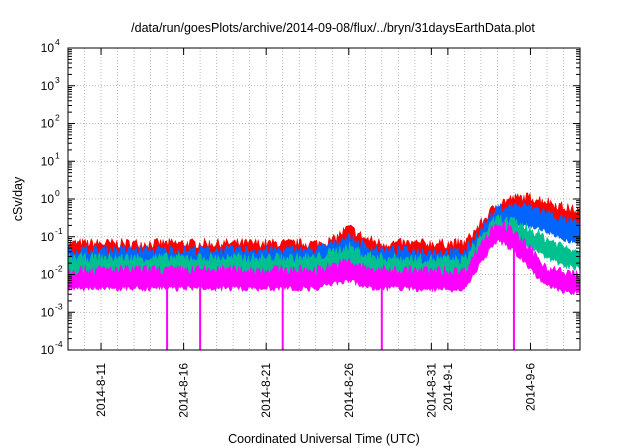  Describe the element at coordinates (324, 439) in the screenshot. I see `x-axis-label: Coordinated Universal Time (UTC)` at that location.